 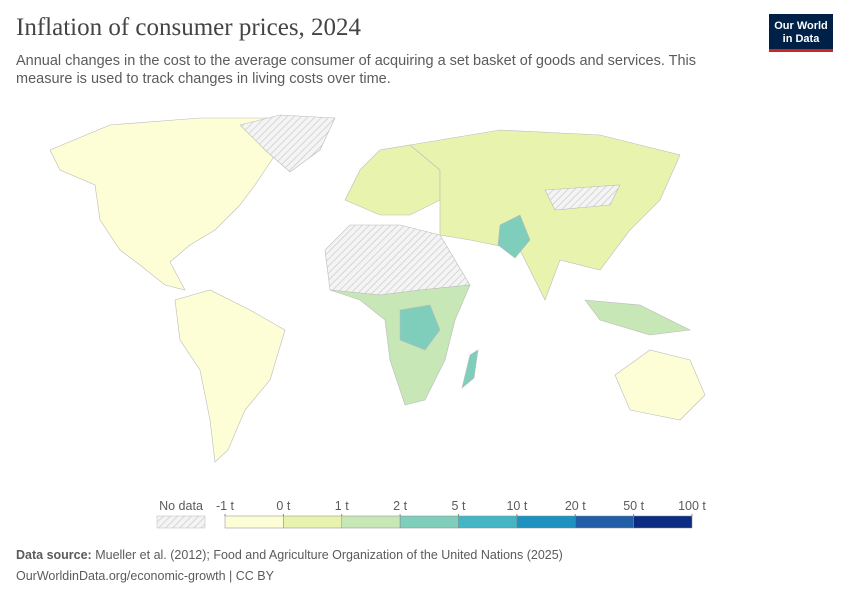 What do you see at coordinates (692, 506) in the screenshot?
I see `legend-tick-label: 100 t` at bounding box center [692, 506].